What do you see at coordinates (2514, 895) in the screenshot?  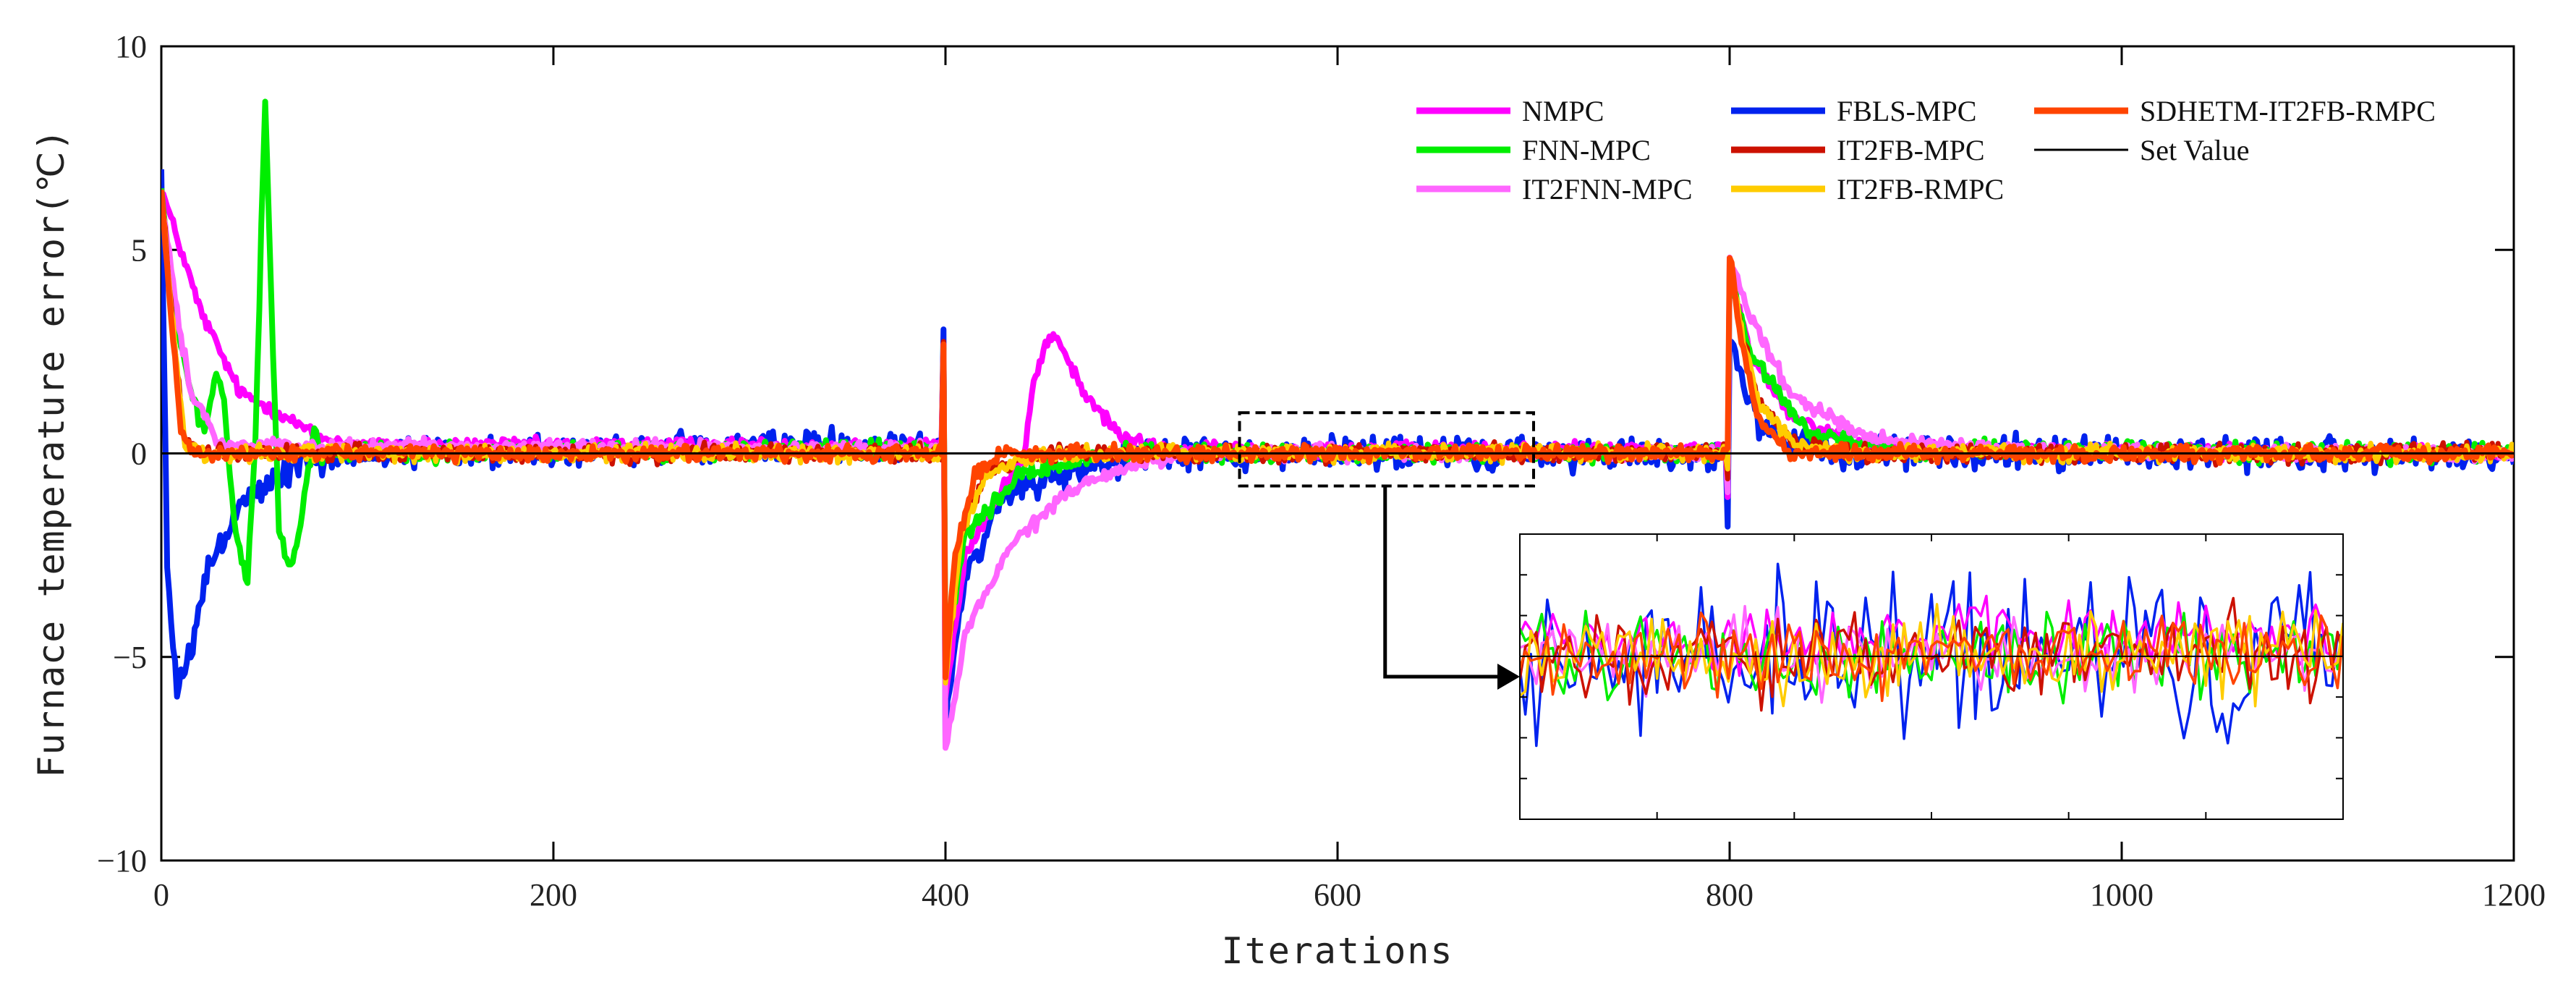 I see `x-tick-label: 1200` at bounding box center [2514, 895].